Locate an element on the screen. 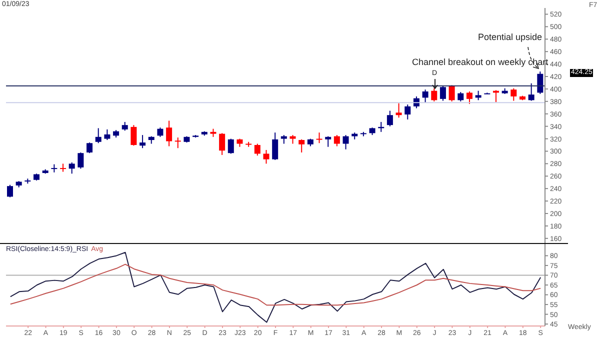  annotation: Potential upside is located at coordinates (510, 37).